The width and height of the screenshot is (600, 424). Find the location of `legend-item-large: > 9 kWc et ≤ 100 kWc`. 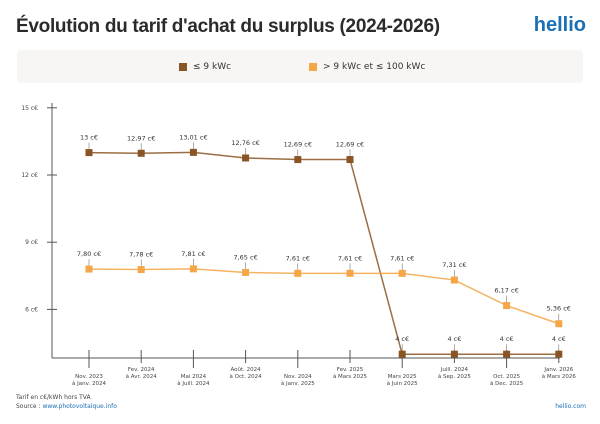

legend-item-large: > 9 kWc et ≤ 100 kWc is located at coordinates (367, 67).